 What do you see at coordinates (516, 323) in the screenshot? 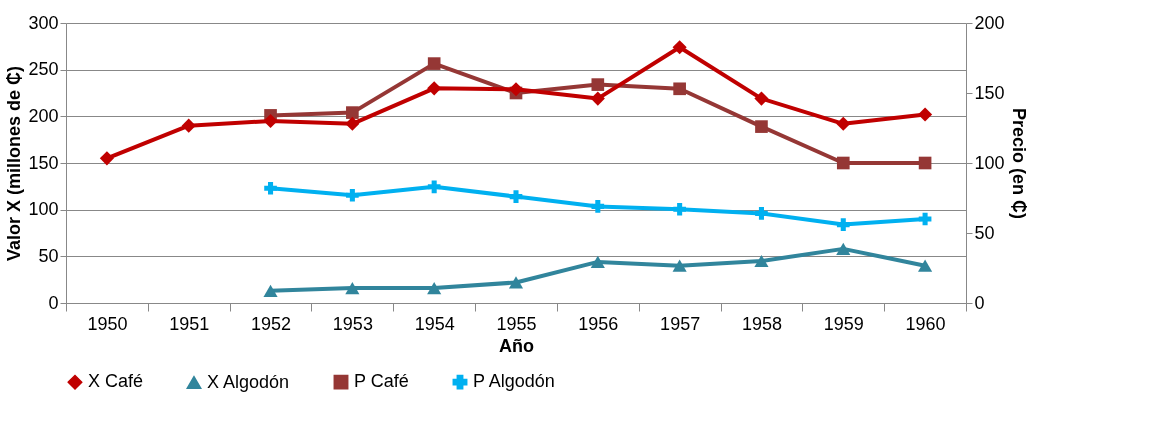
I see `x-tick-label: 1955` at bounding box center [516, 323].